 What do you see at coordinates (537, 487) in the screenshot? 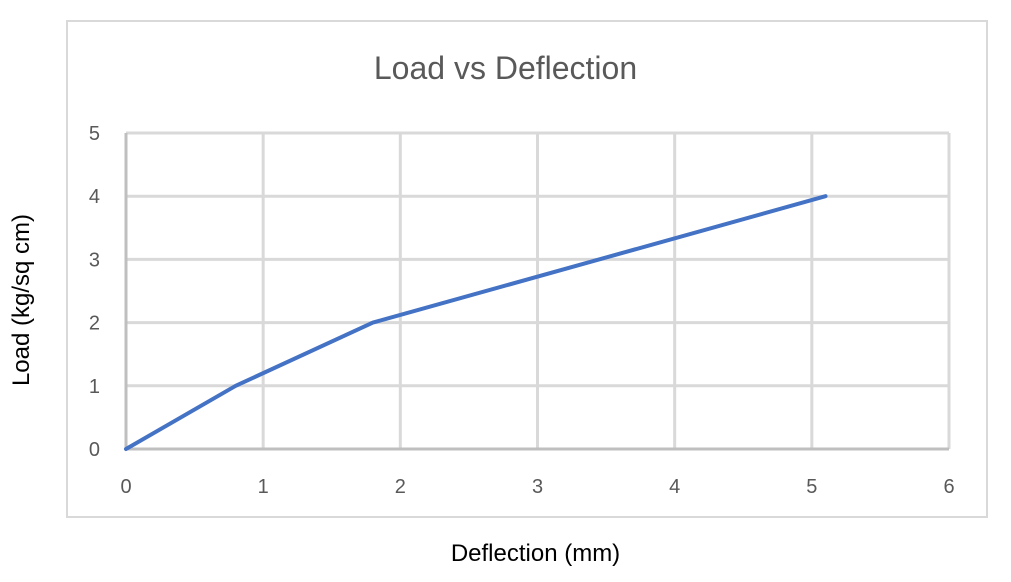
I see `x-tick-label: 3` at bounding box center [537, 487].